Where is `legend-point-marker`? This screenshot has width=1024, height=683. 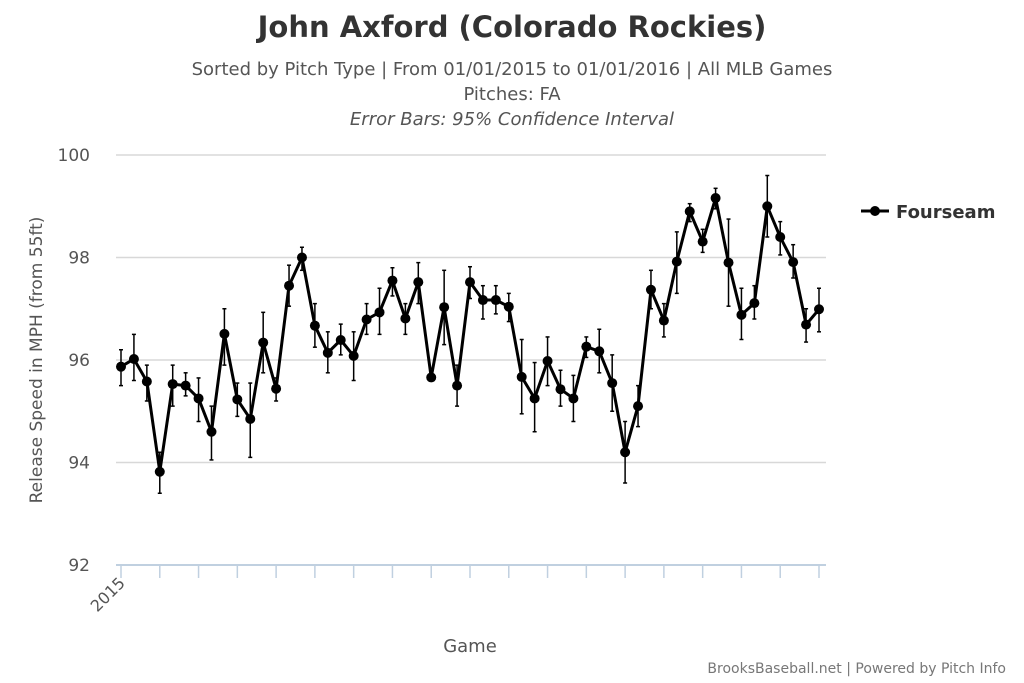 legend-point-marker is located at coordinates (875, 211).